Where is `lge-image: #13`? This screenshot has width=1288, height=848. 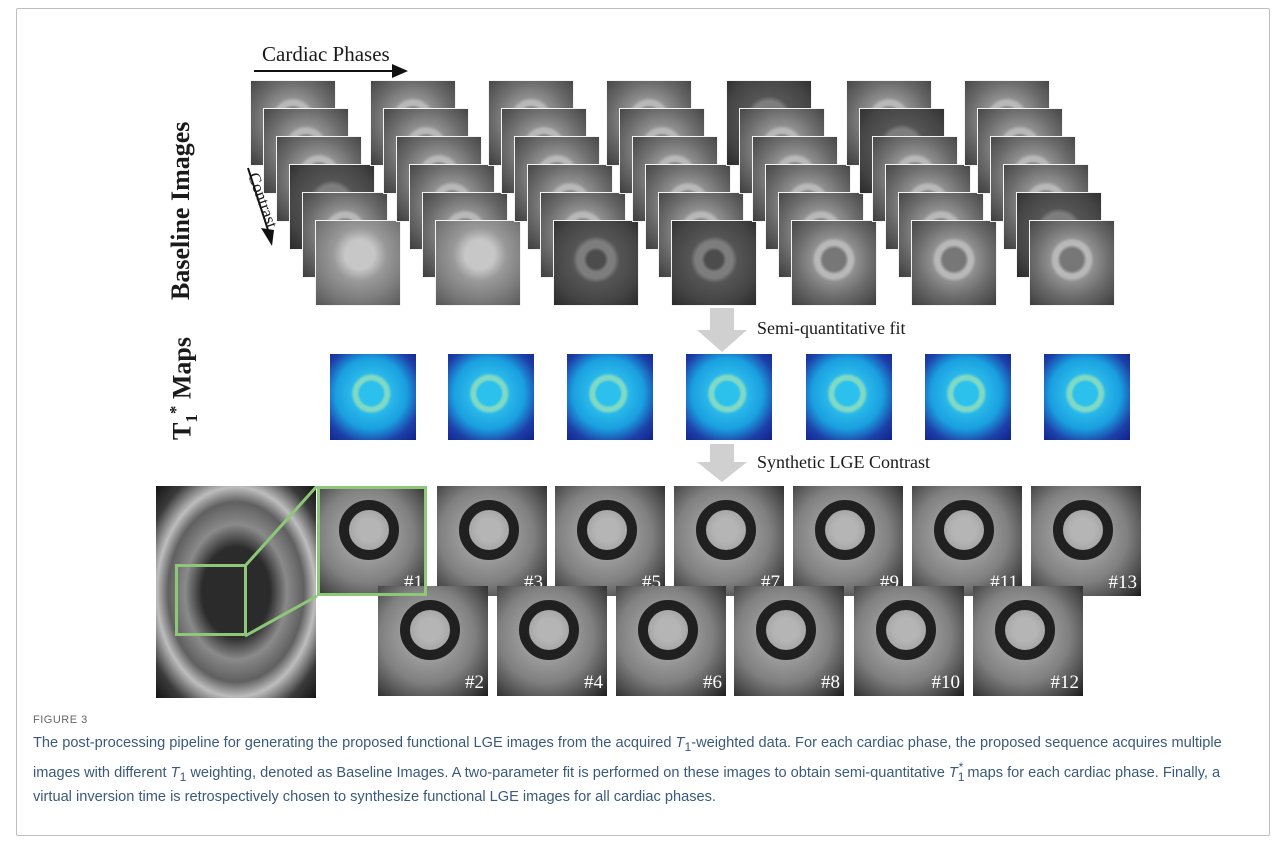 lge-image: #13 is located at coordinates (1086, 541).